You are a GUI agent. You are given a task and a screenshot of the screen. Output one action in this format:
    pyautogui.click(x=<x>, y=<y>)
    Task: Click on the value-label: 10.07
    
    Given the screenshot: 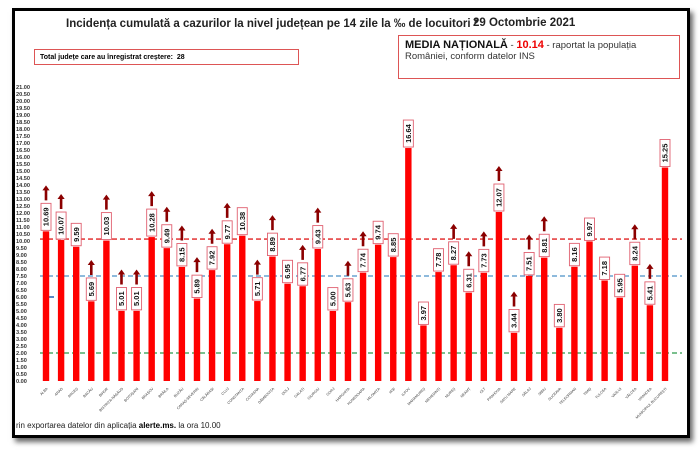 What is the action you would take?
    pyautogui.click(x=61, y=225)
    